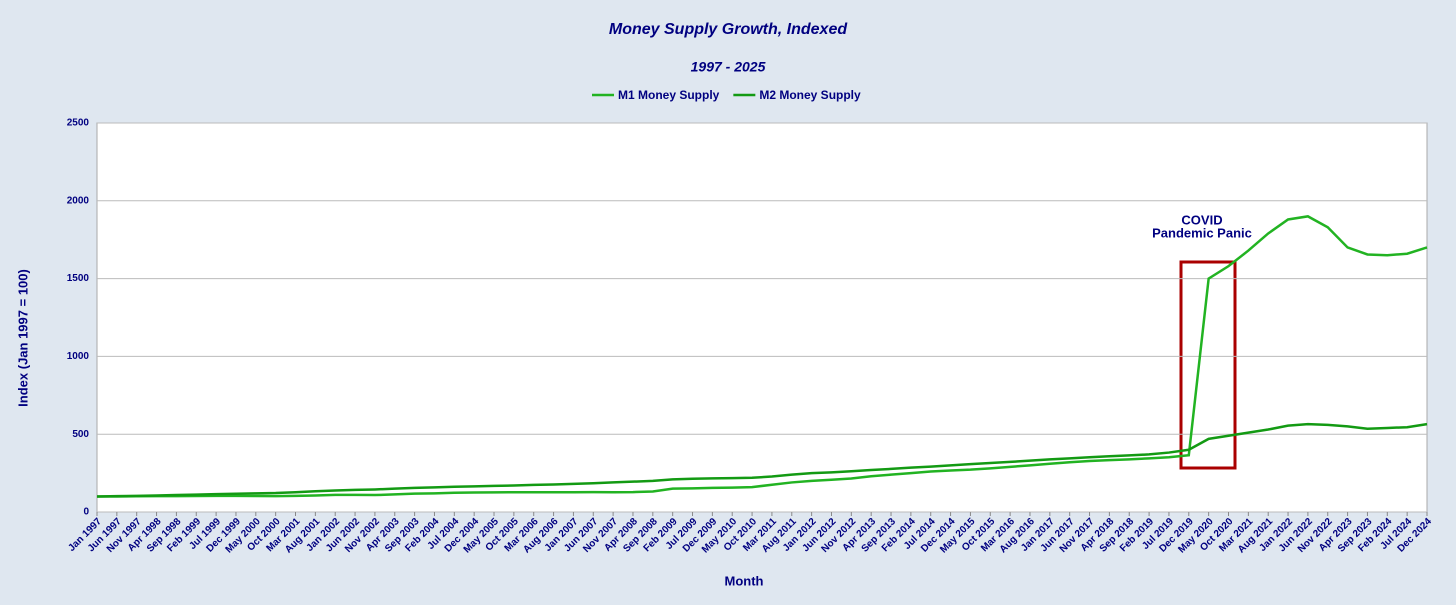 This screenshot has height=605, width=1456. I want to click on data-line, so click(762, 460).